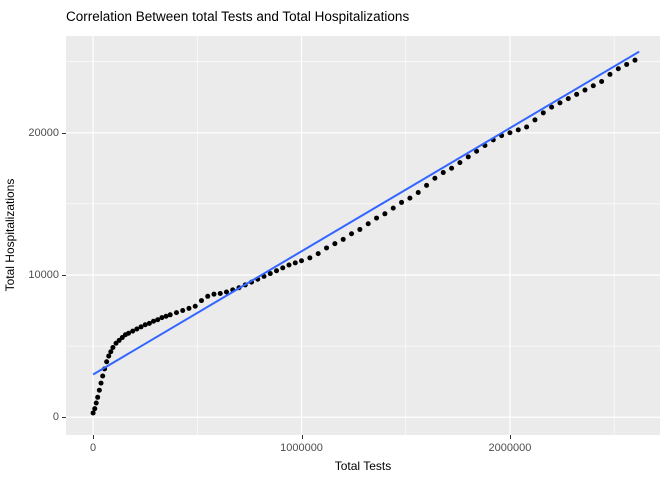 This screenshot has height=480, width=672. What do you see at coordinates (10, 235) in the screenshot?
I see `y-axis-title: Total Hospitalizations` at bounding box center [10, 235].